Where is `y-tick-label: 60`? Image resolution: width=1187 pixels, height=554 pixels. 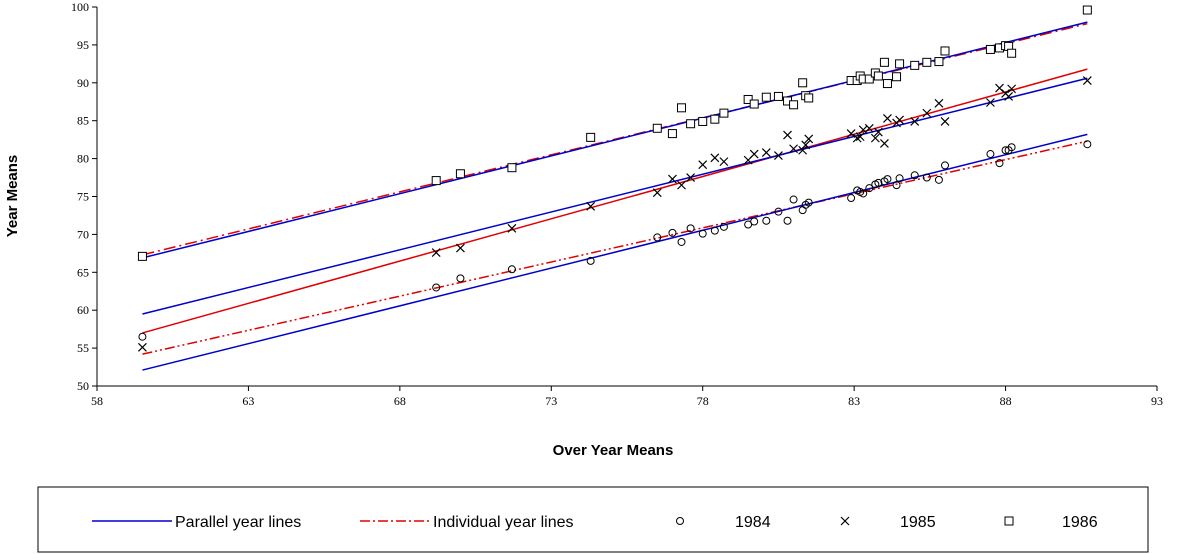
y-tick-label: 60 is located at coordinates (83, 310).